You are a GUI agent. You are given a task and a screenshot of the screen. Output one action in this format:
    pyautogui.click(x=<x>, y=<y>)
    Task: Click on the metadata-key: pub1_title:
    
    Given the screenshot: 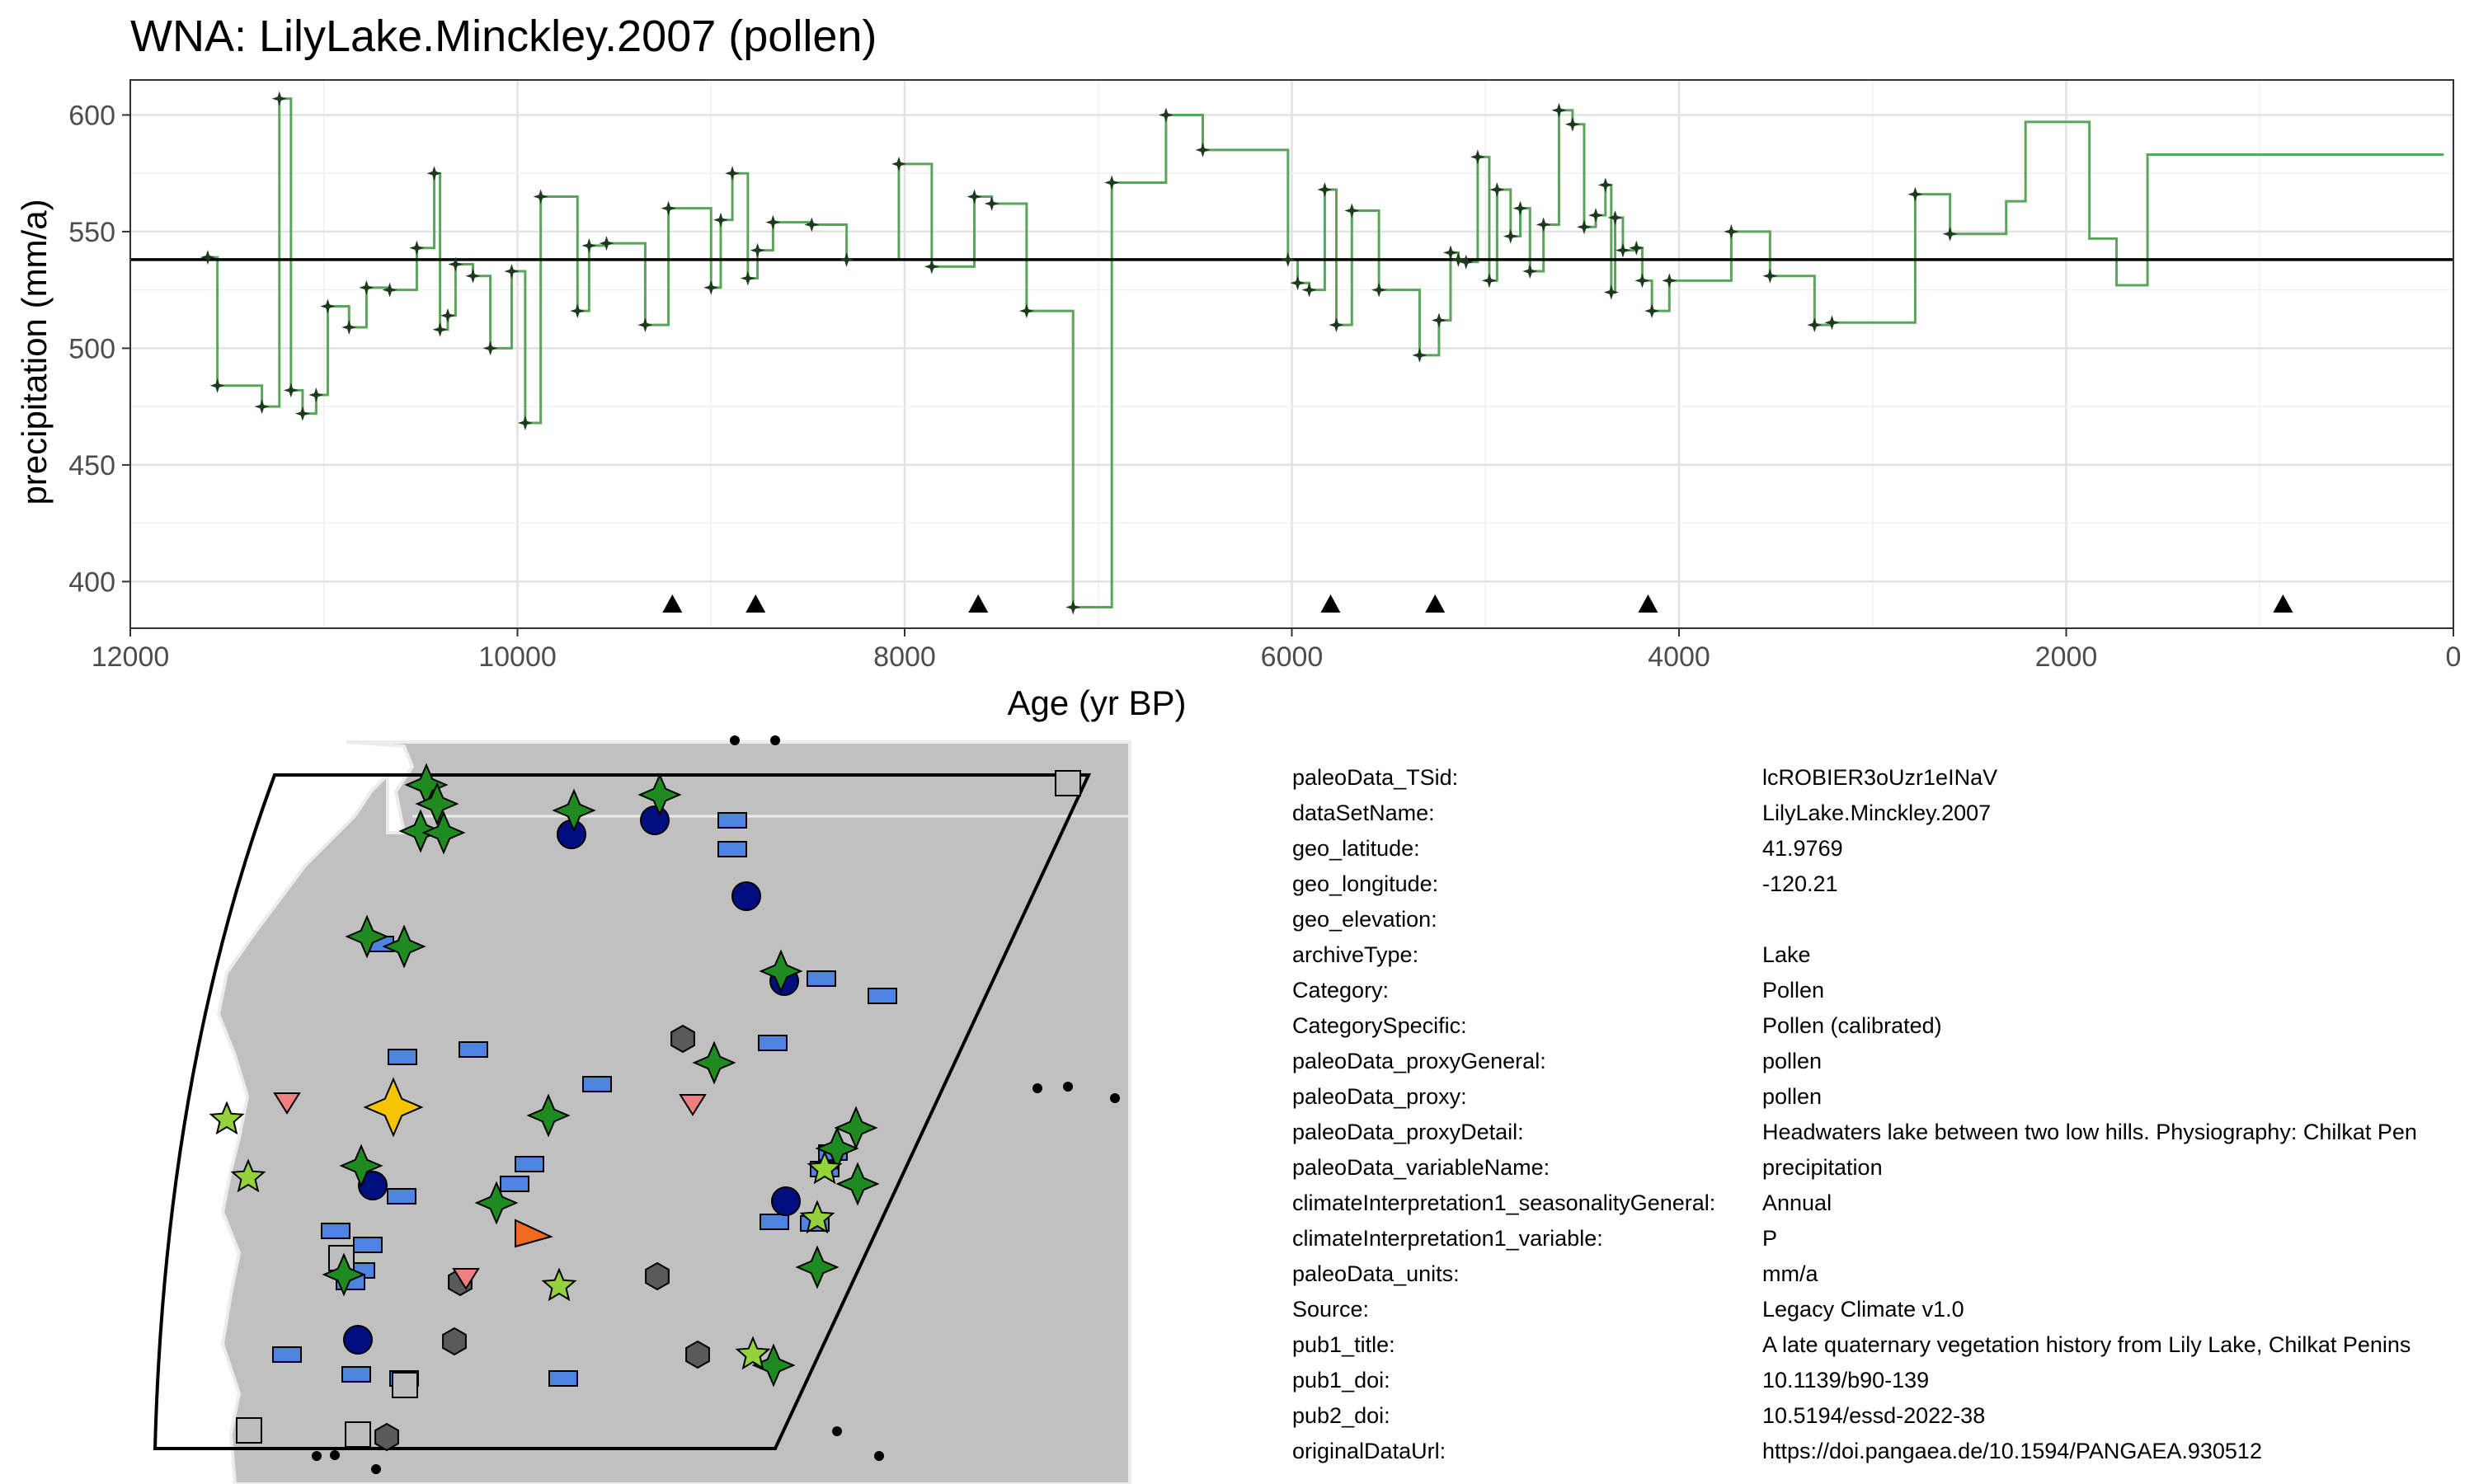 What is the action you would take?
    pyautogui.click(x=1343, y=1344)
    